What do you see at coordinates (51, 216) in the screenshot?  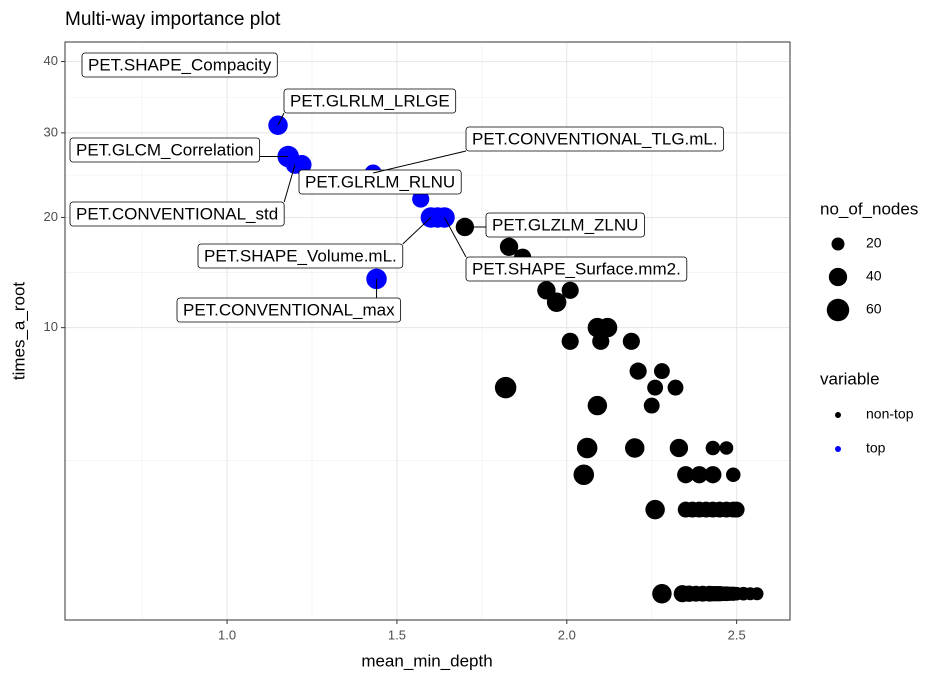 I see `y-tick-label: 20` at bounding box center [51, 216].